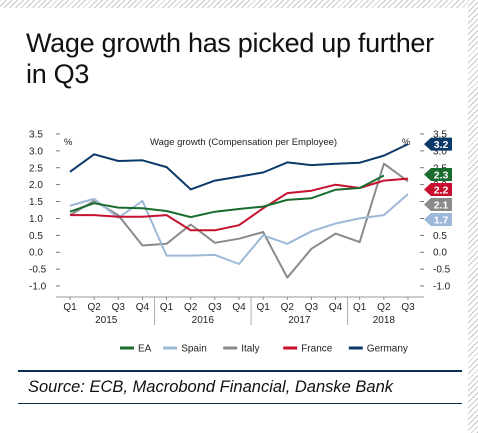  Describe the element at coordinates (440, 151) in the screenshot. I see `y-tick-label-right: 3.0` at that location.